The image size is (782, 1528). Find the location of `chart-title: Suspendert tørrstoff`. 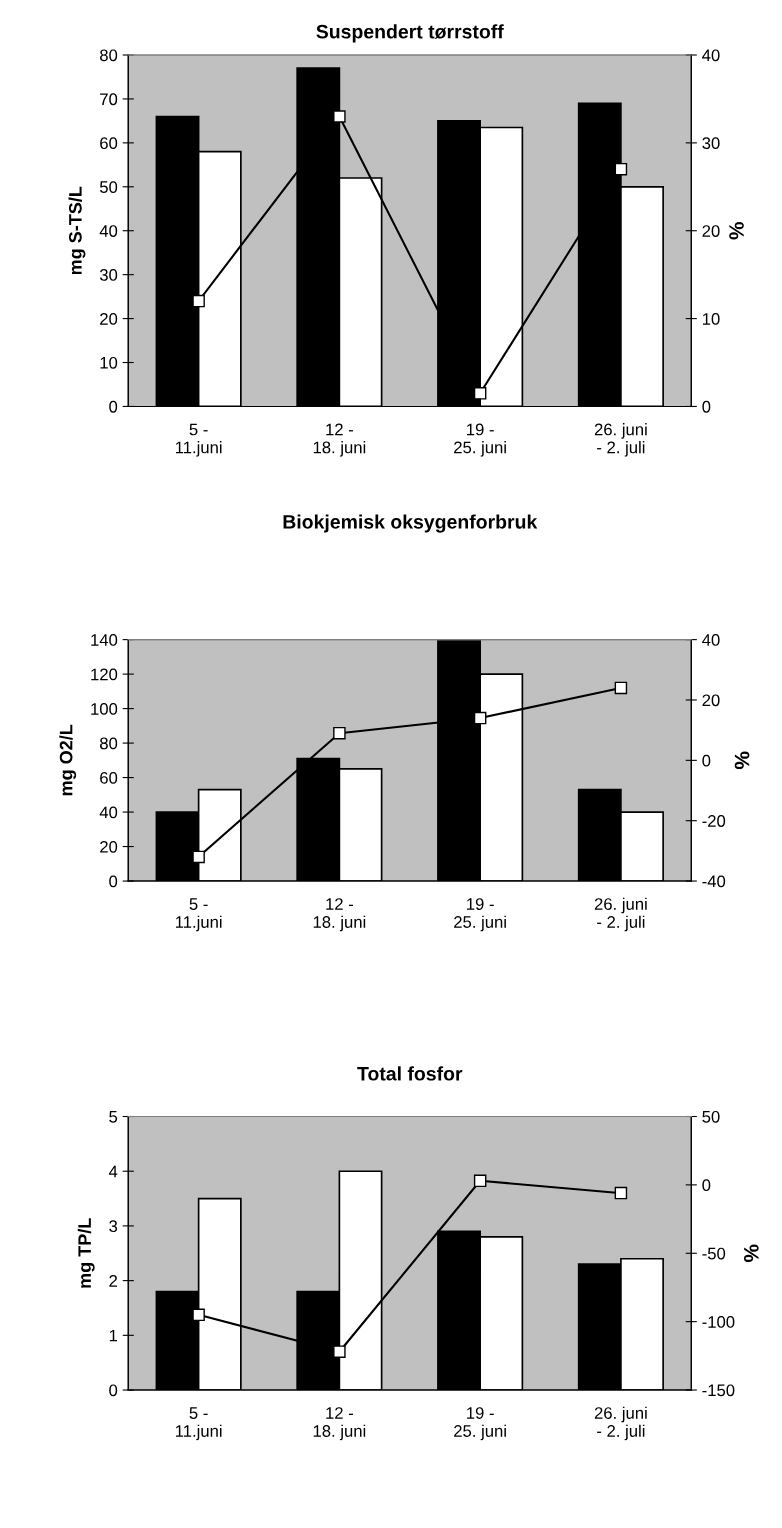

chart-title: Suspendert tørrstoff is located at coordinates (410, 33).